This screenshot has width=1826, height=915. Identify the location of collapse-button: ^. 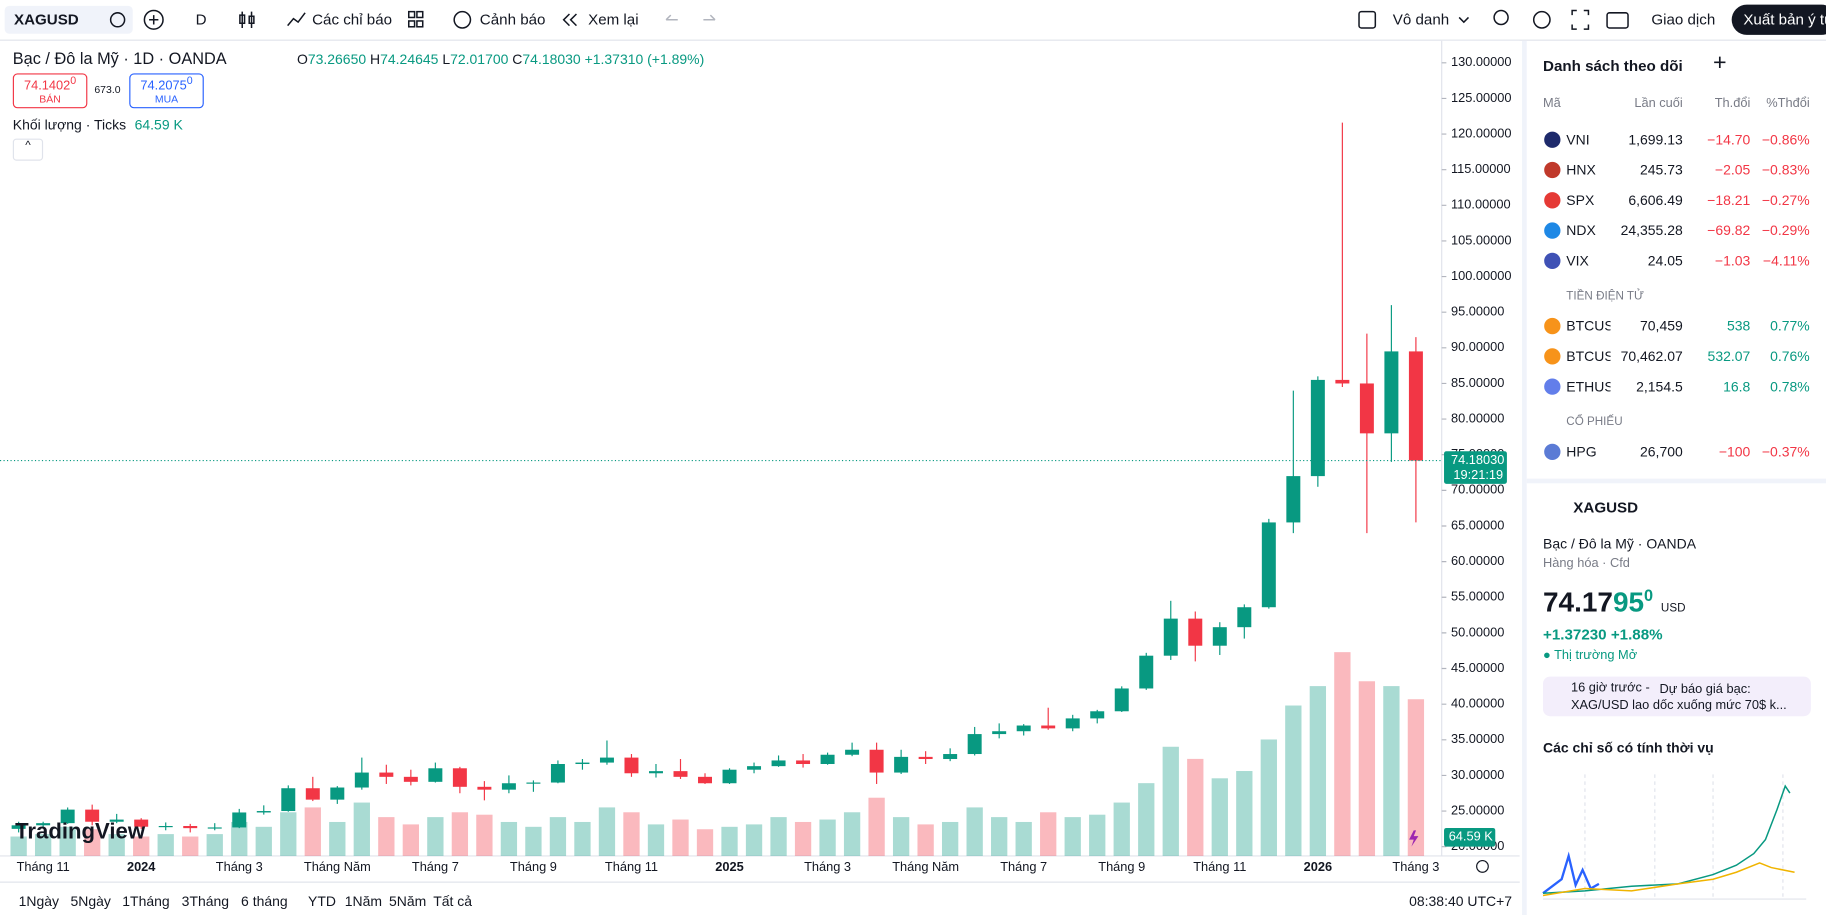
(28, 149).